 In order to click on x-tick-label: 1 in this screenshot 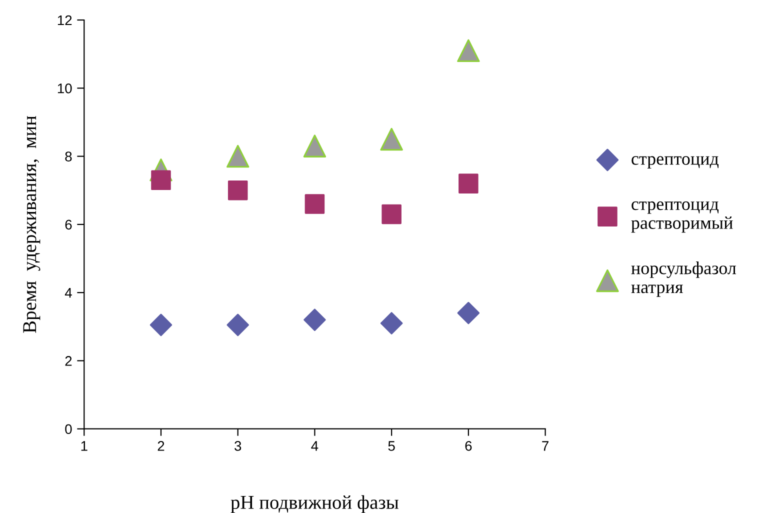, I will do `click(84, 446)`.